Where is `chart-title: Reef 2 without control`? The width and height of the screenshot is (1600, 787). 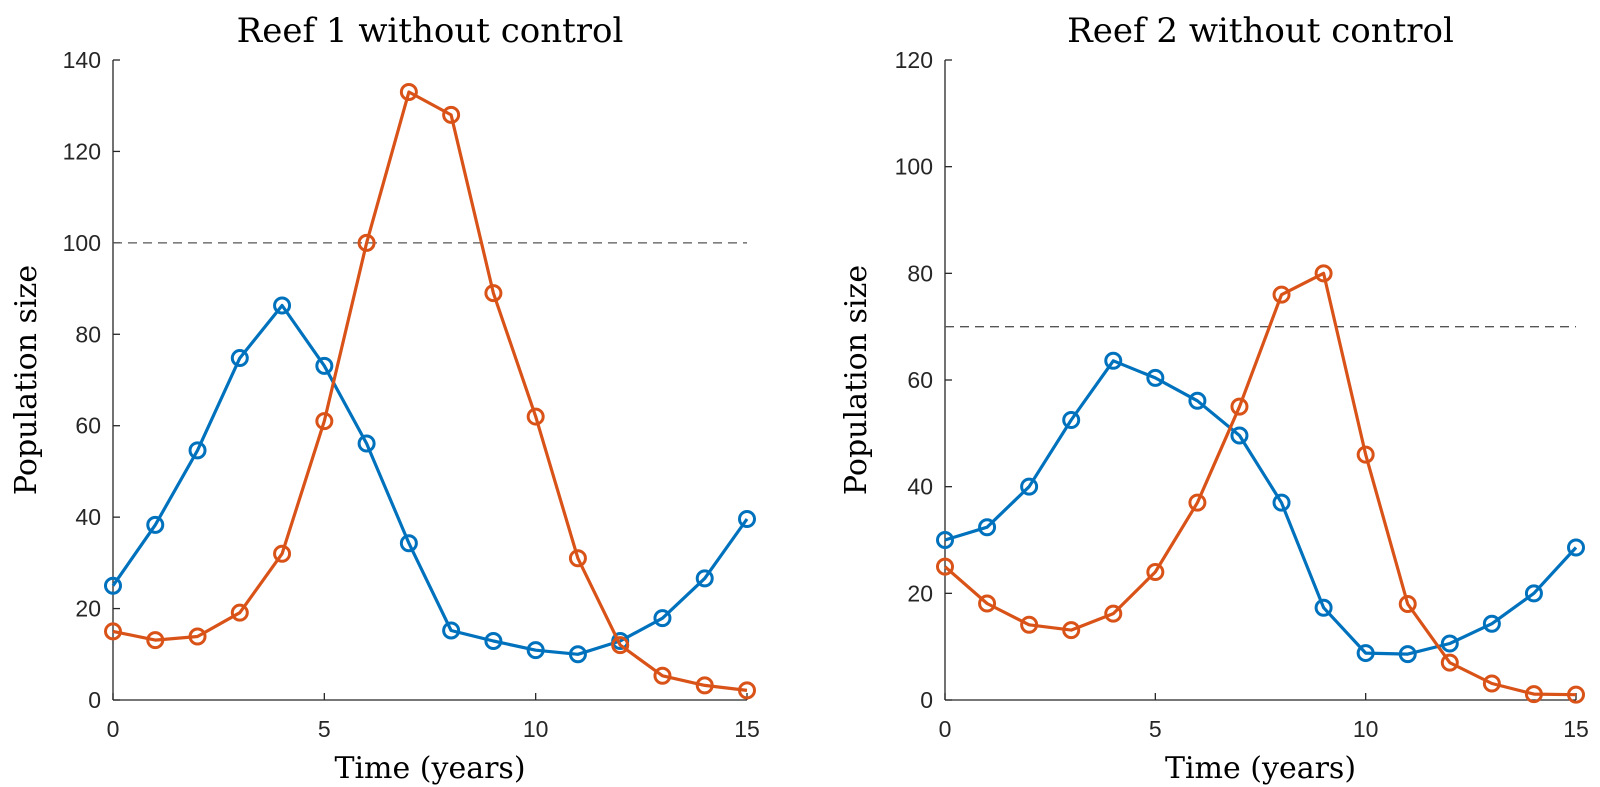
chart-title: Reef 2 without control is located at coordinates (1260, 31).